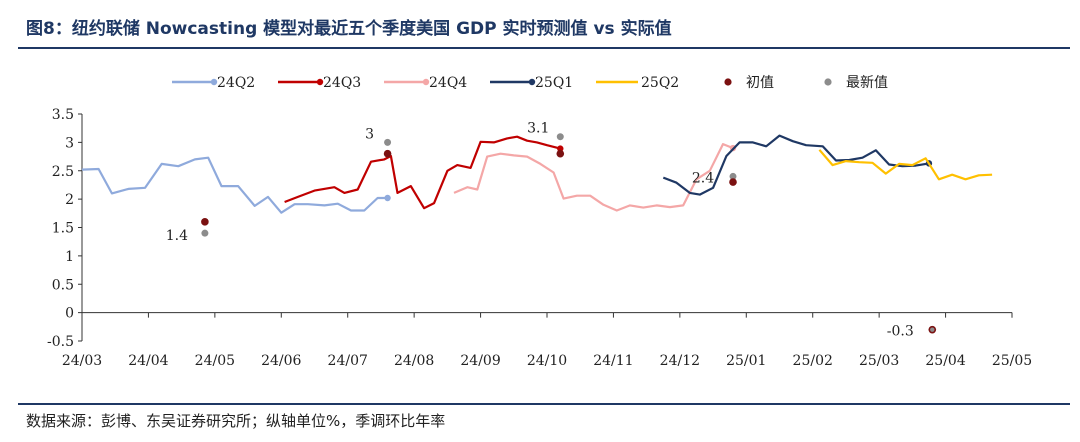  What do you see at coordinates (236, 83) in the screenshot?
I see `legend-label: 24Q2` at bounding box center [236, 83].